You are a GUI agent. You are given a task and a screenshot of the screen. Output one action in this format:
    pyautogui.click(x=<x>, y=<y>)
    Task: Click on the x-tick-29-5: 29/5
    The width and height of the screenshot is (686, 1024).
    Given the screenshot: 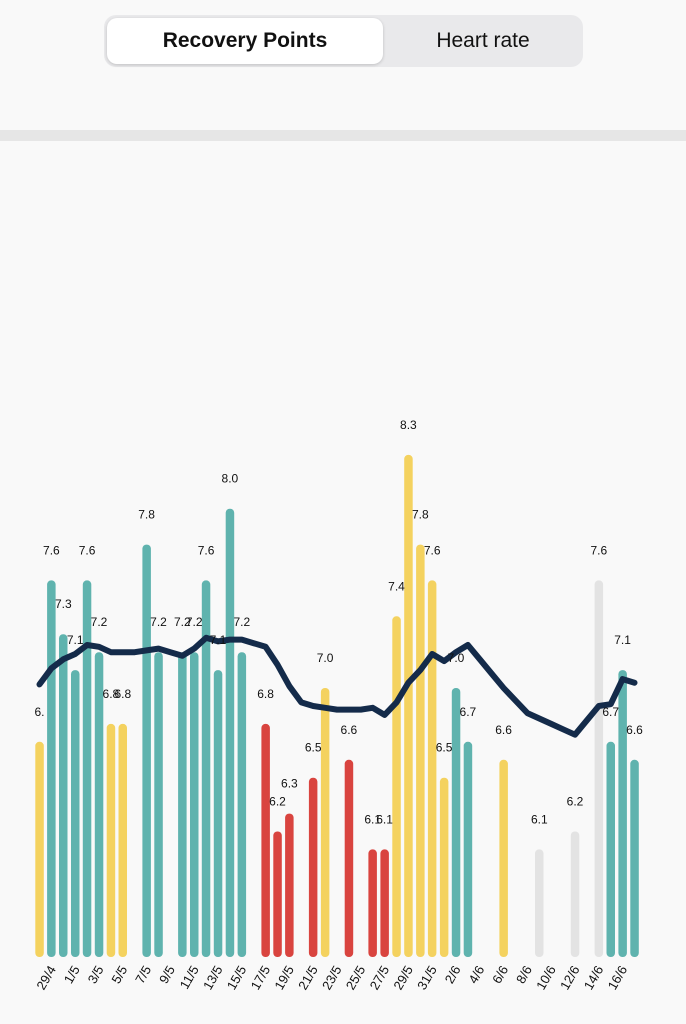 What is the action you would take?
    pyautogui.click(x=403, y=977)
    